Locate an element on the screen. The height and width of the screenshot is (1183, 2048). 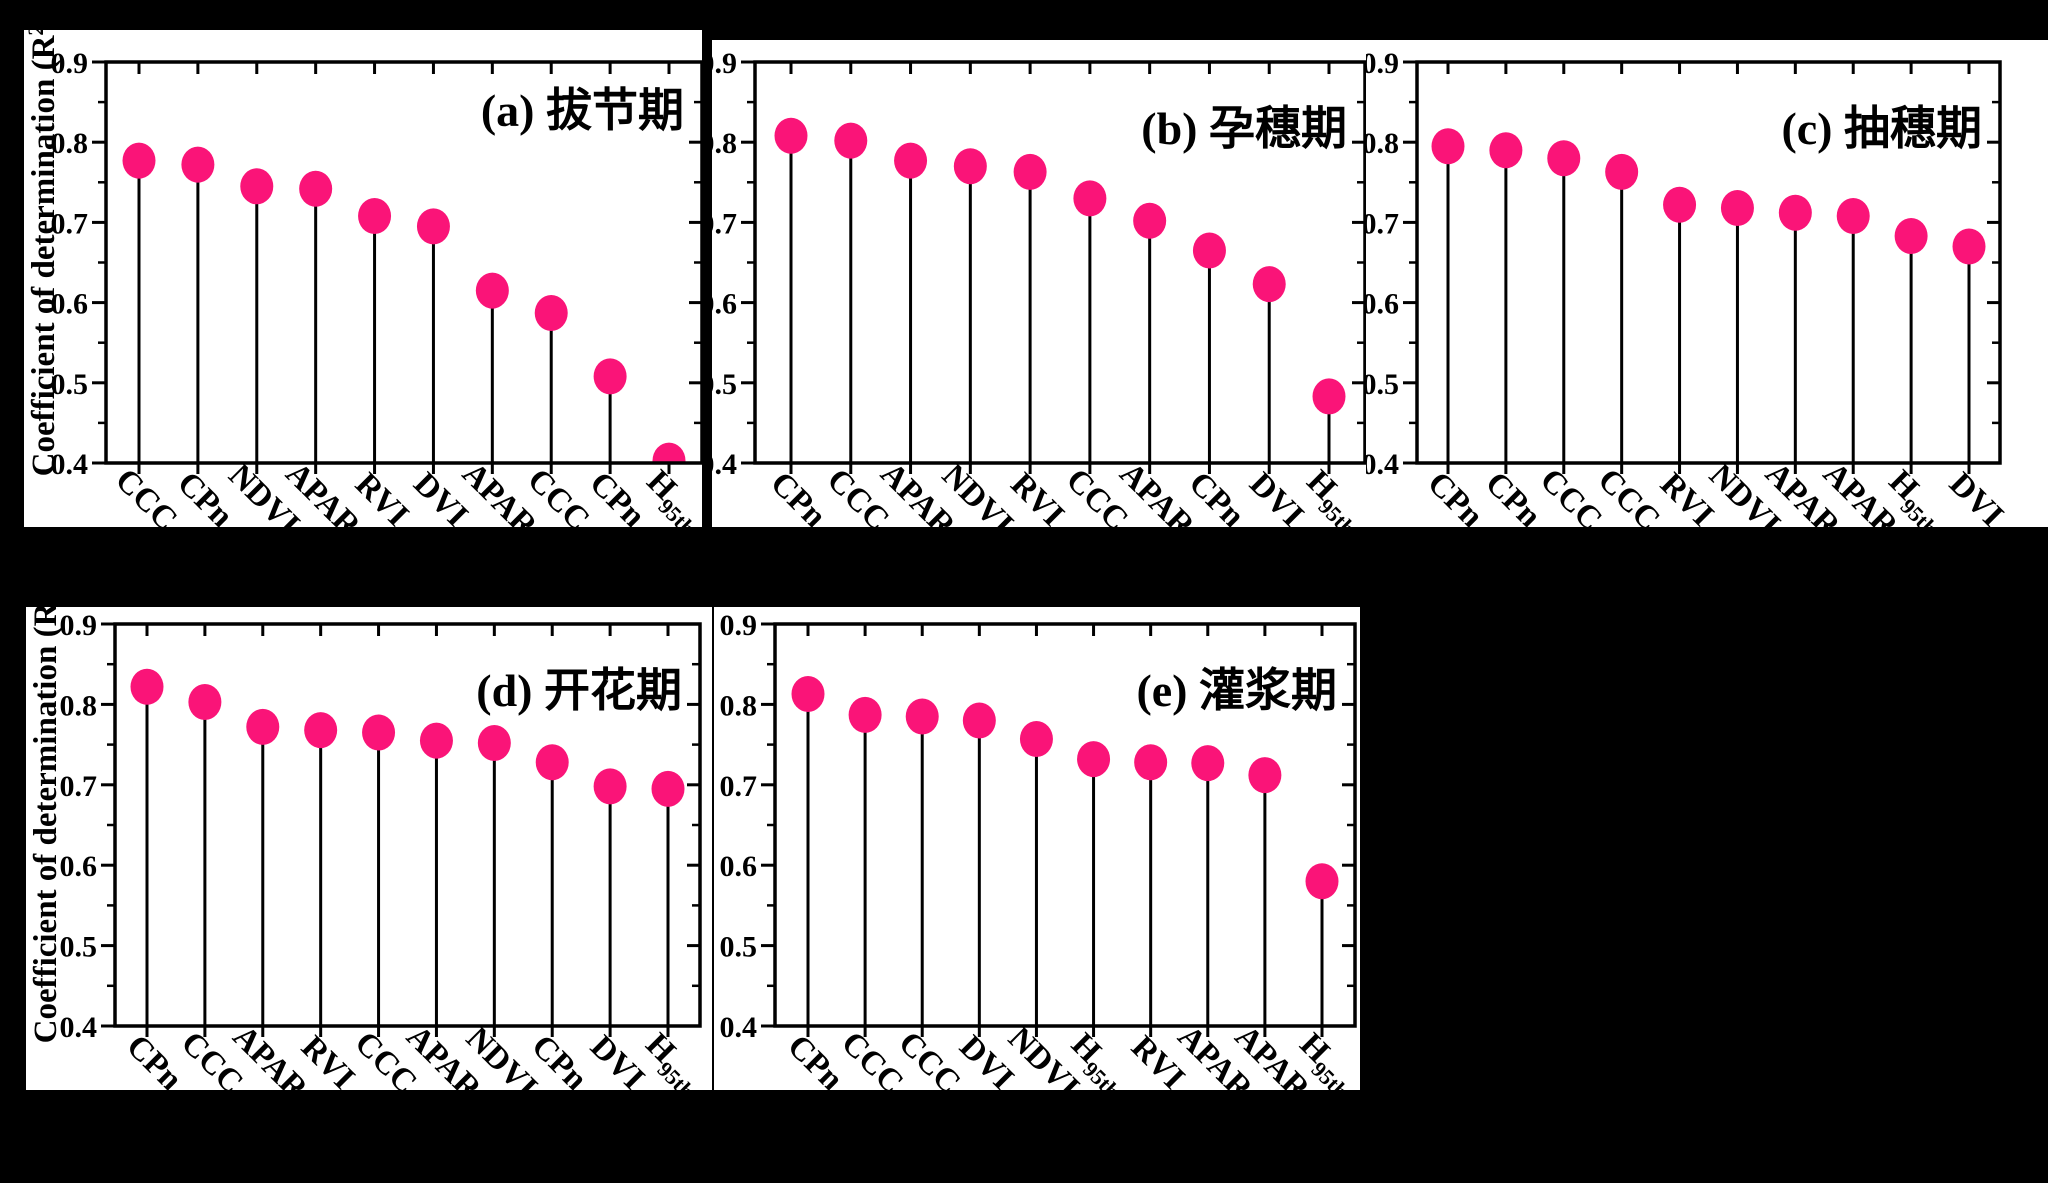
panel-title: (c) 抽穗期 is located at coordinates (1881, 128).